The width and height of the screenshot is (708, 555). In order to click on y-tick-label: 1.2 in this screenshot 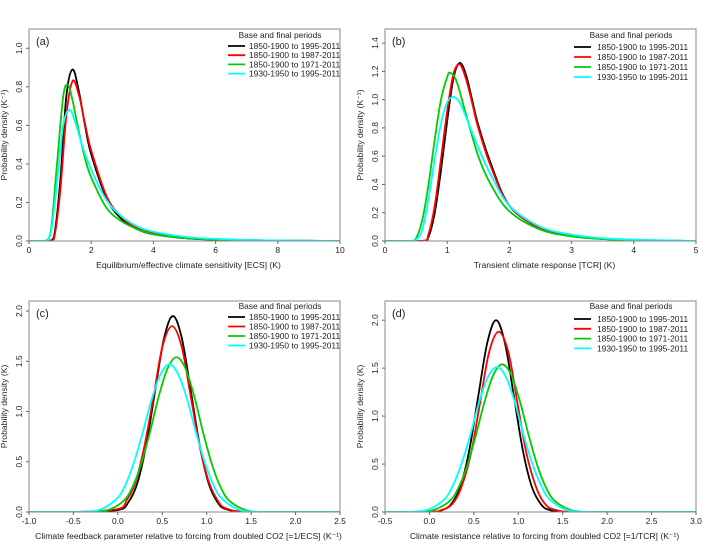, I will do `click(375, 71)`.